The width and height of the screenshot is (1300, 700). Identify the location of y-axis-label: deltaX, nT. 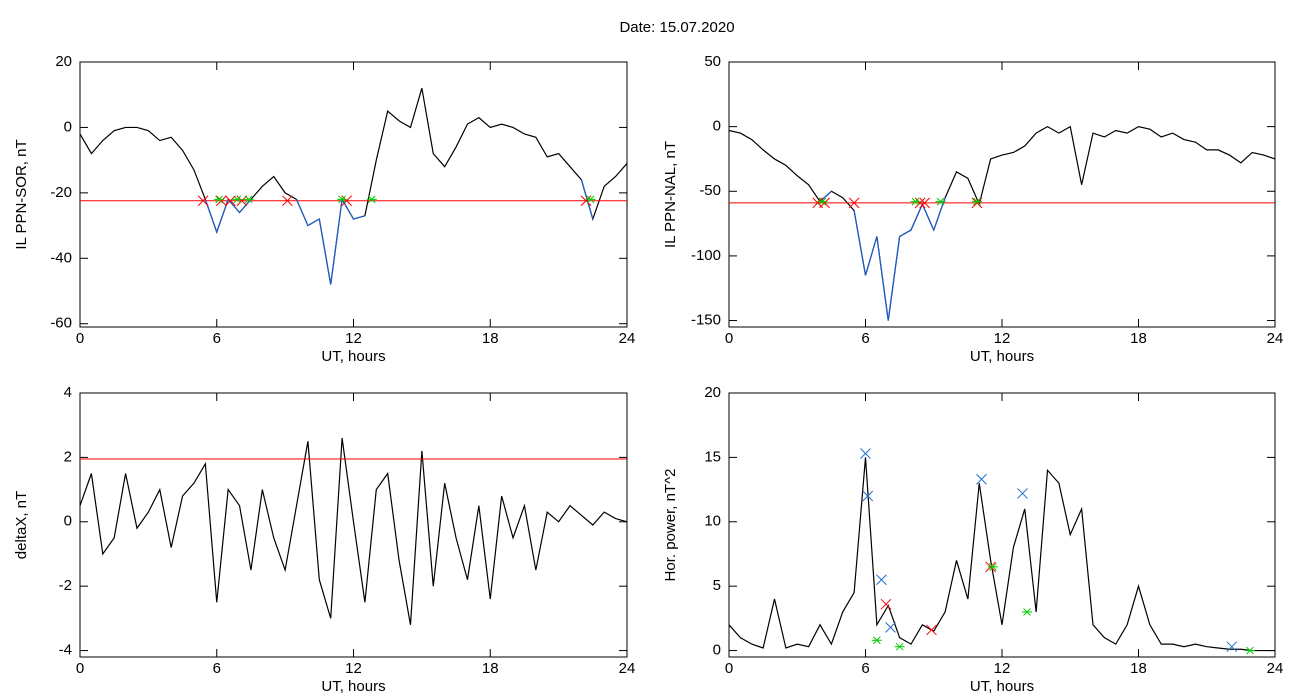
(21, 525).